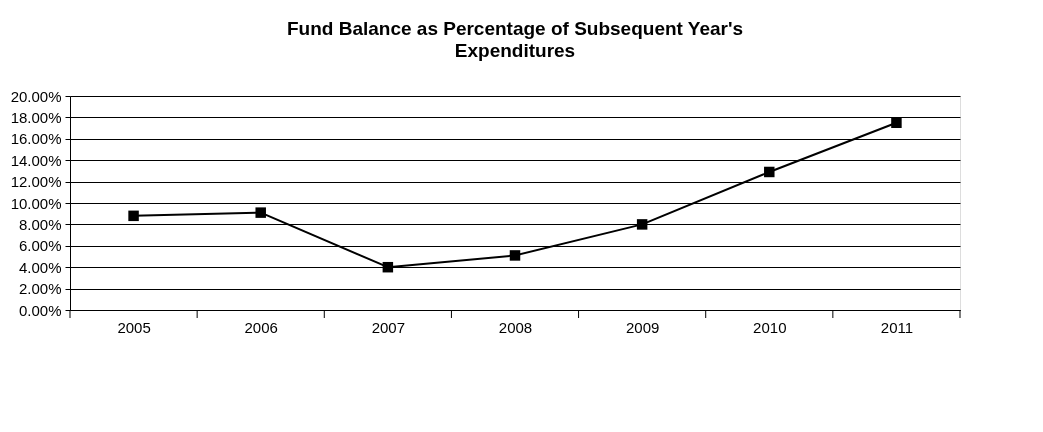 The height and width of the screenshot is (432, 1043). I want to click on y-tick-label: 2.00%, so click(40, 289).